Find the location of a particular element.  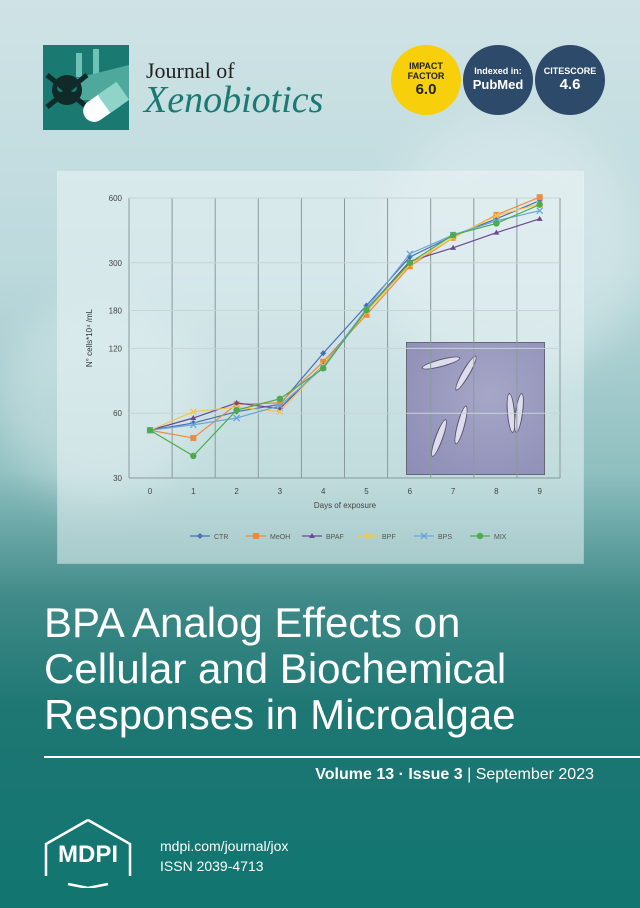

badge-label: IMPACT FACTOR is located at coordinates (426, 71).